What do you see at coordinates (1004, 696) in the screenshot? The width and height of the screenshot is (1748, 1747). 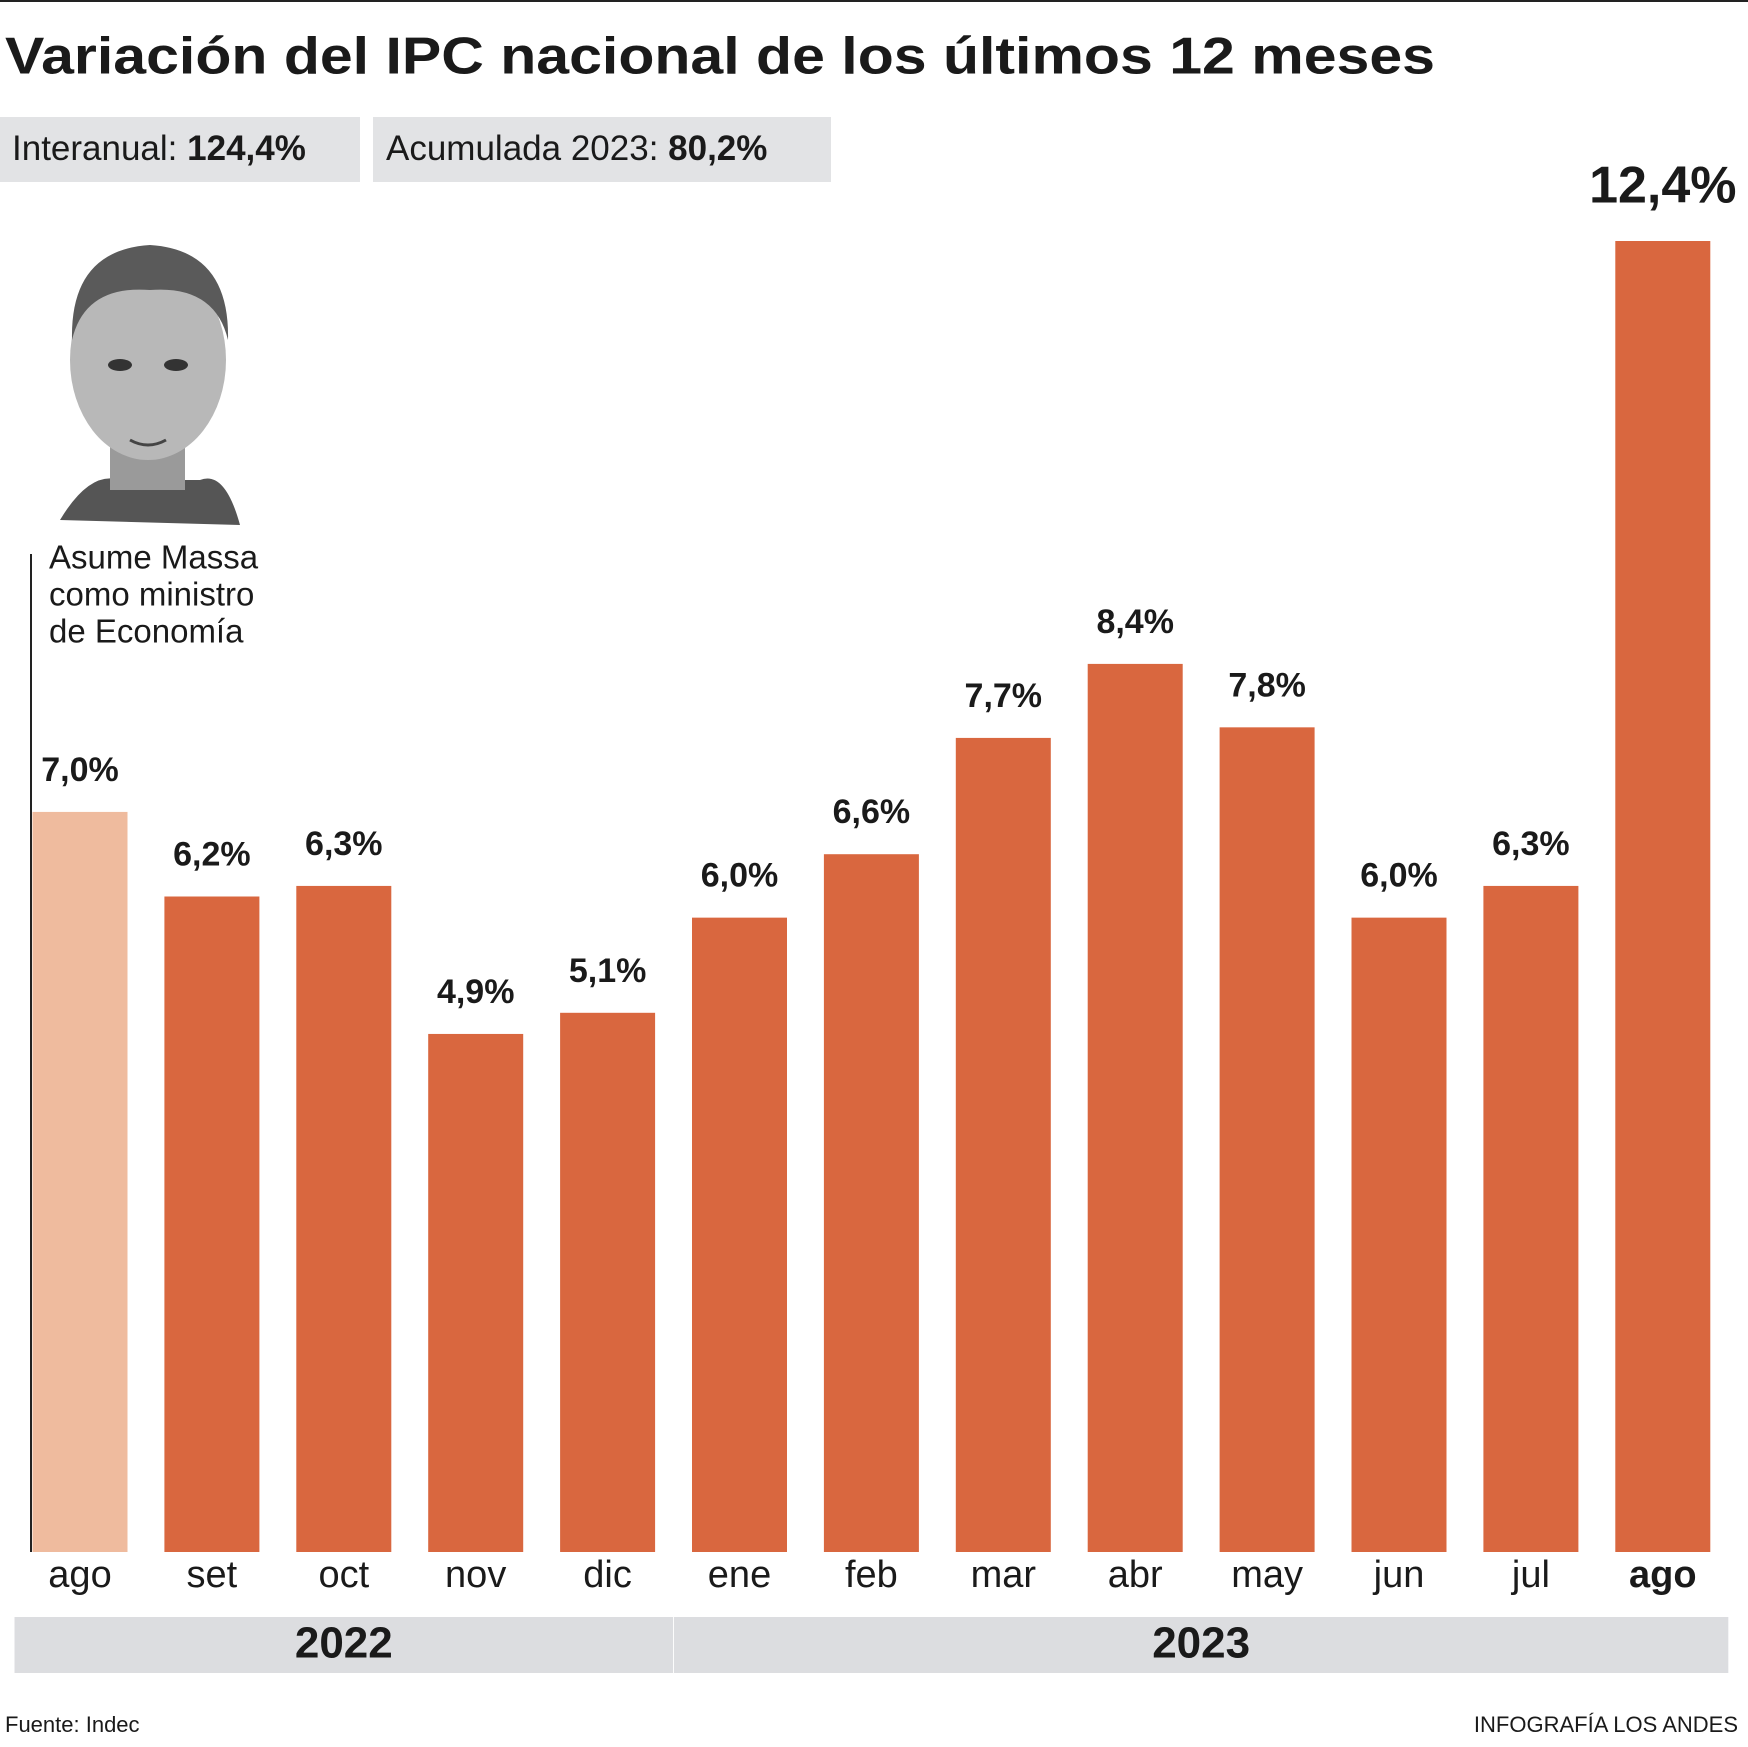 I see `value-label: 7,7%` at bounding box center [1004, 696].